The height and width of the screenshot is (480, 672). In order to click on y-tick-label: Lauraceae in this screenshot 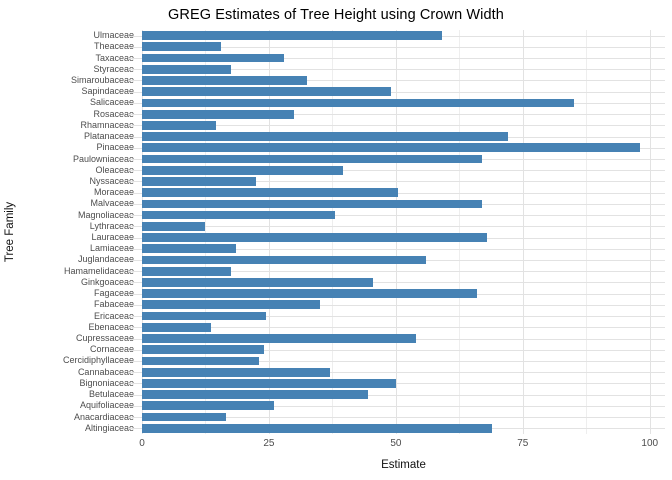, I will do `click(112, 237)`.